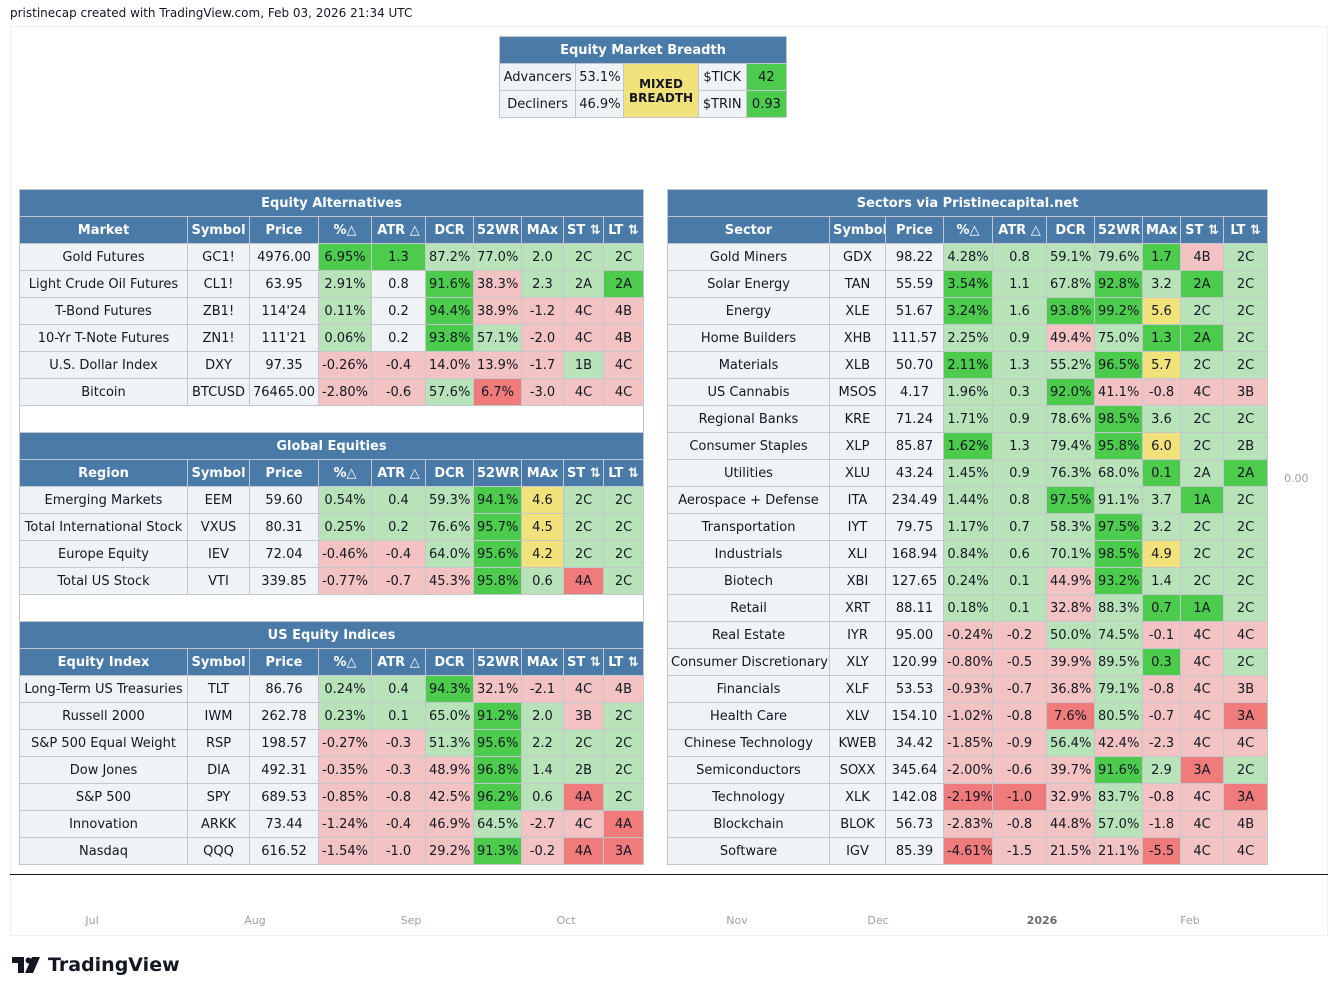 Image resolution: width=1338 pixels, height=996 pixels. Describe the element at coordinates (542, 365) in the screenshot. I see `cell-max: -1.7` at that location.